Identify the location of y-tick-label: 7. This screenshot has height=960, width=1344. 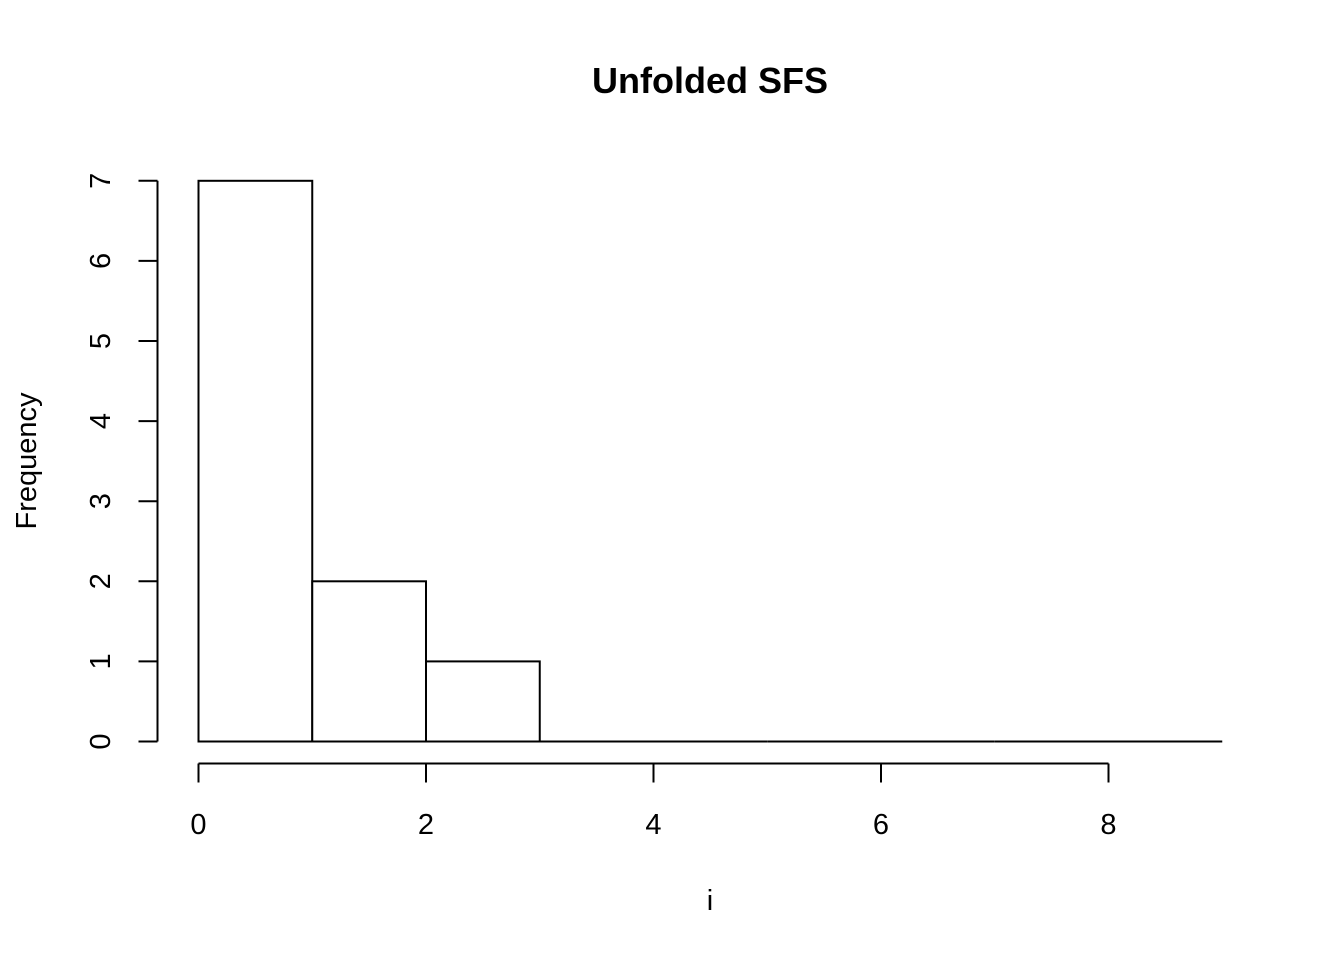
(101, 181).